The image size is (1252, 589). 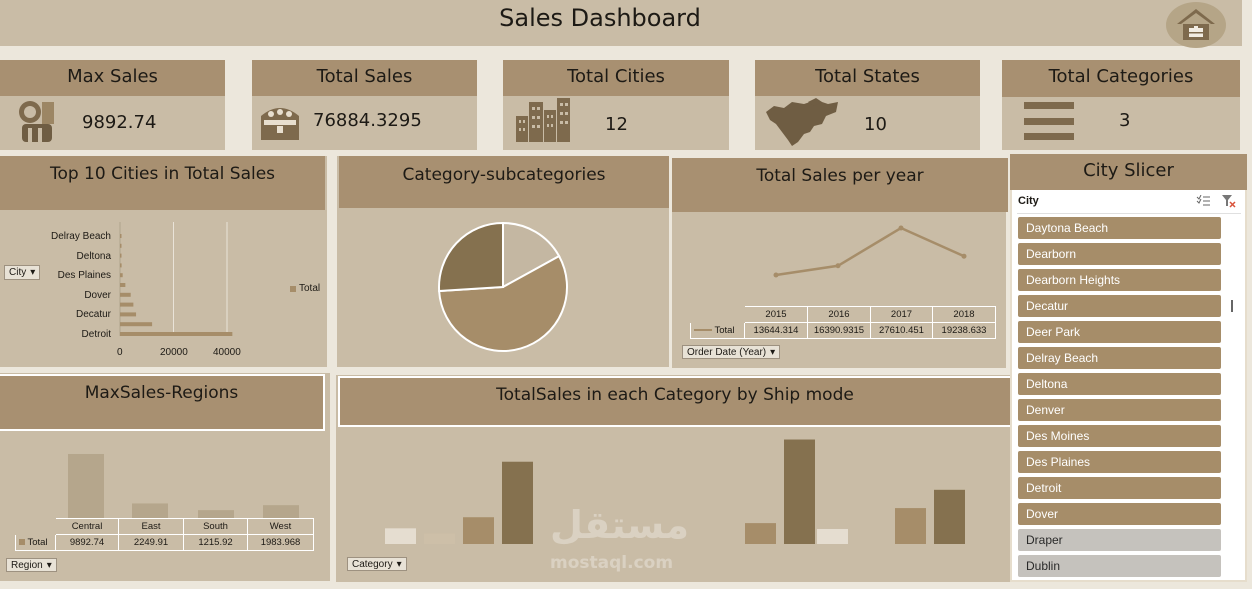 I want to click on kpi-total-sales-value: 76884.3295, so click(x=367, y=120).